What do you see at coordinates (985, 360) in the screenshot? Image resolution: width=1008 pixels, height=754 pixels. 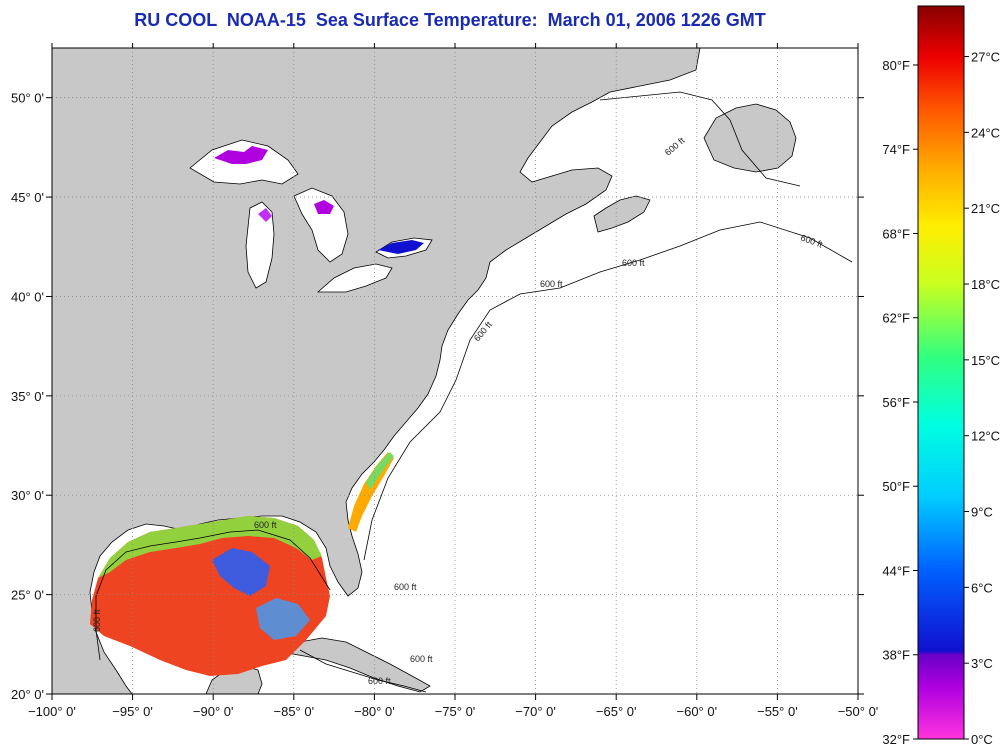 I see `colorbar-c-label: 15°C` at bounding box center [985, 360].